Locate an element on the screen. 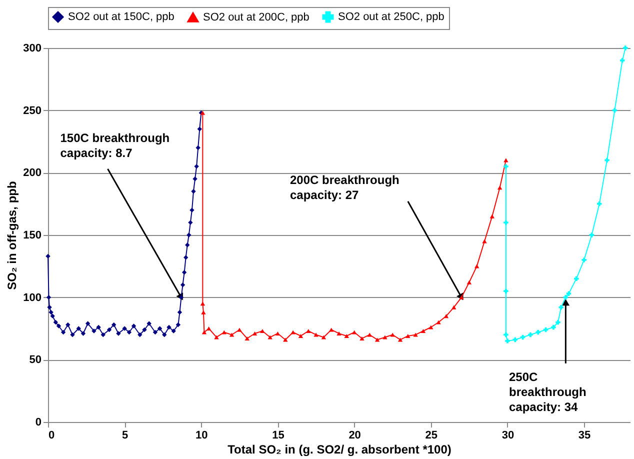  y-tick-label: 100 is located at coordinates (32, 298).